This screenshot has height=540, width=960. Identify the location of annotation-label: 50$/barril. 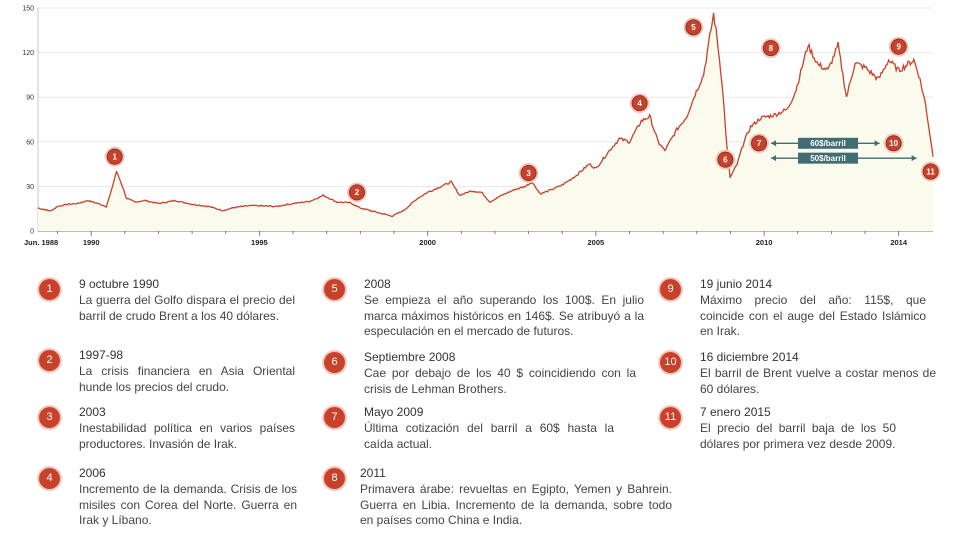
(828, 158).